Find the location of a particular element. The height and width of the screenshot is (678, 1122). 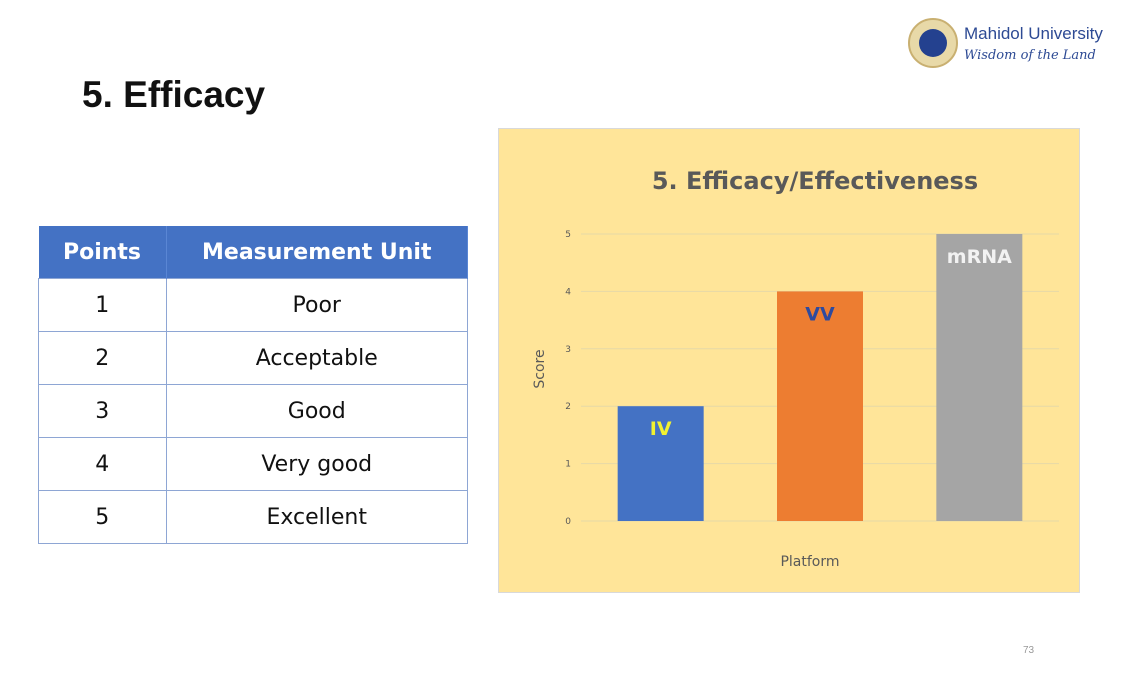

y-axis-label: Score is located at coordinates (540, 368).